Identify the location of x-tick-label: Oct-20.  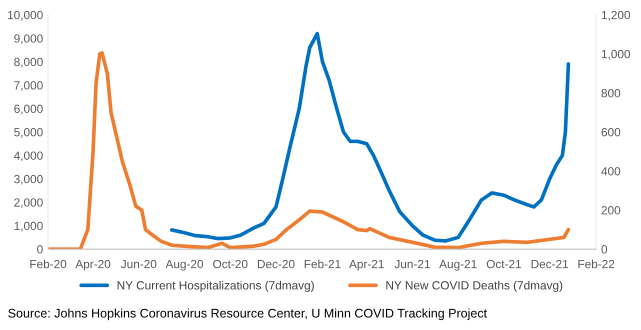
(230, 264).